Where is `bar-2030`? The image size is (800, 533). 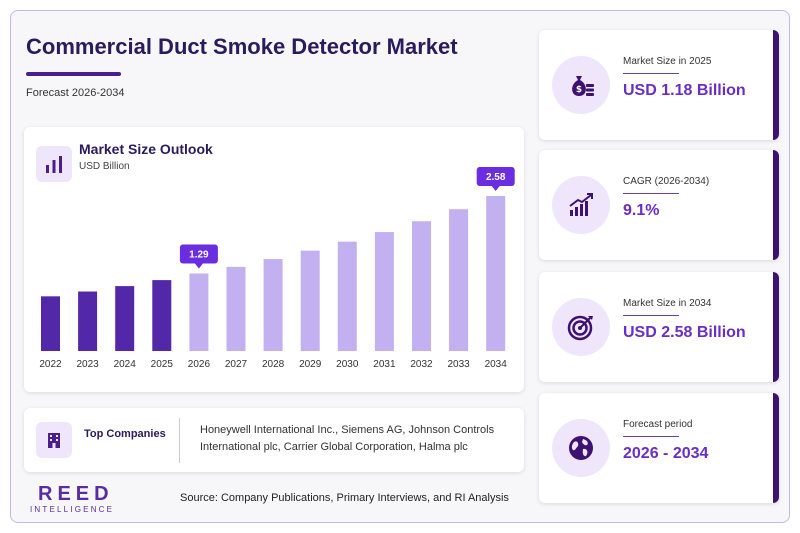 bar-2030 is located at coordinates (347, 296).